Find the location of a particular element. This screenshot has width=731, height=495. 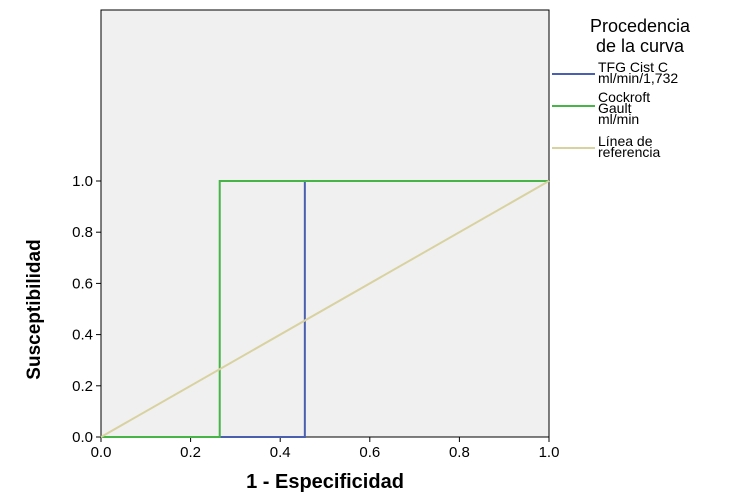

legend-label-3: referencia is located at coordinates (629, 152).